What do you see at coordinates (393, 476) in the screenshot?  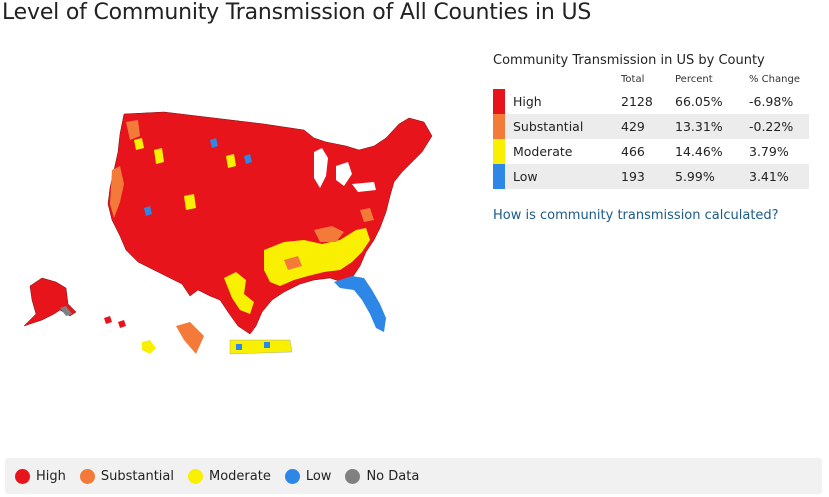 I see `legend-label: No Data` at bounding box center [393, 476].